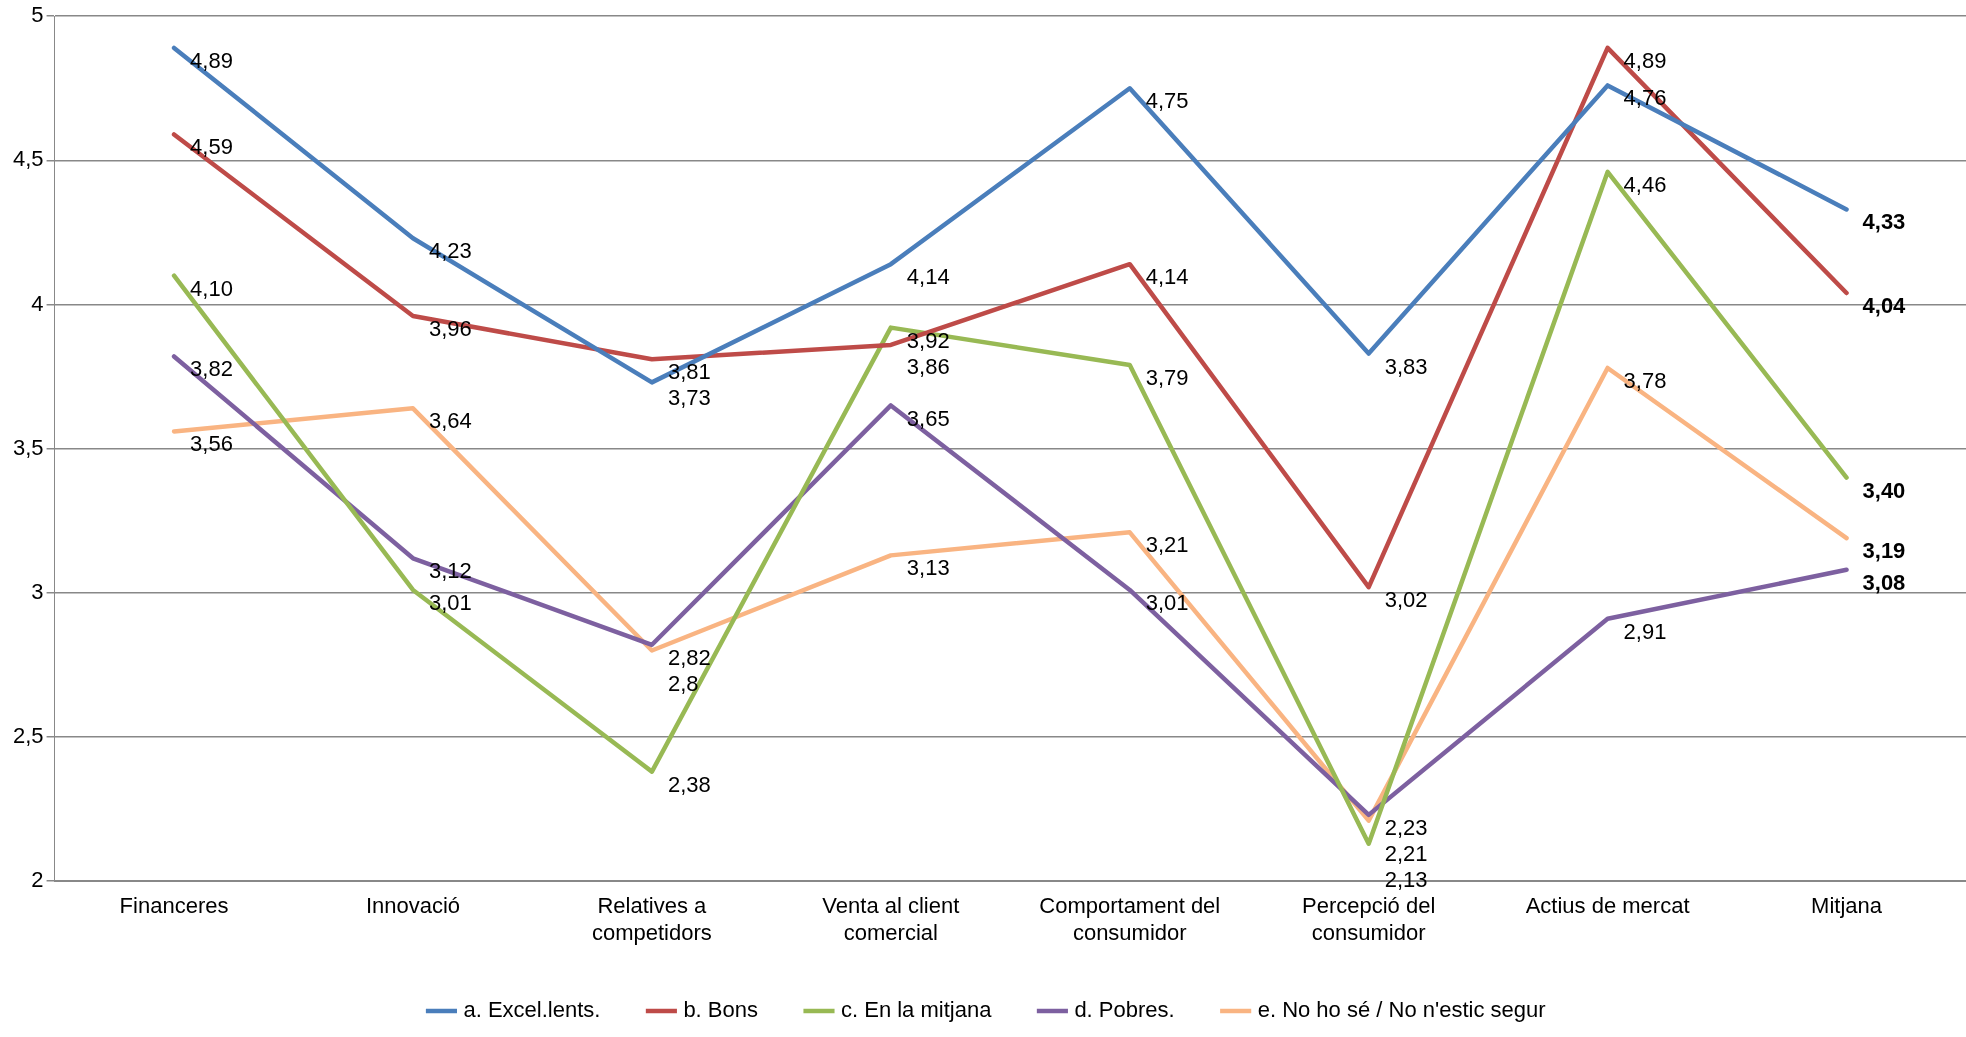 The image size is (1966, 1037). I want to click on data-label: 3,13, so click(928, 568).